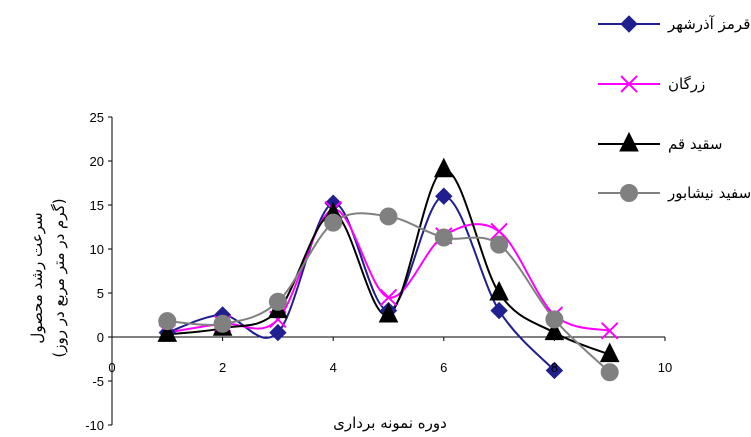 The image size is (751, 437). I want to click on x-tick-label: 2, so click(222, 367).